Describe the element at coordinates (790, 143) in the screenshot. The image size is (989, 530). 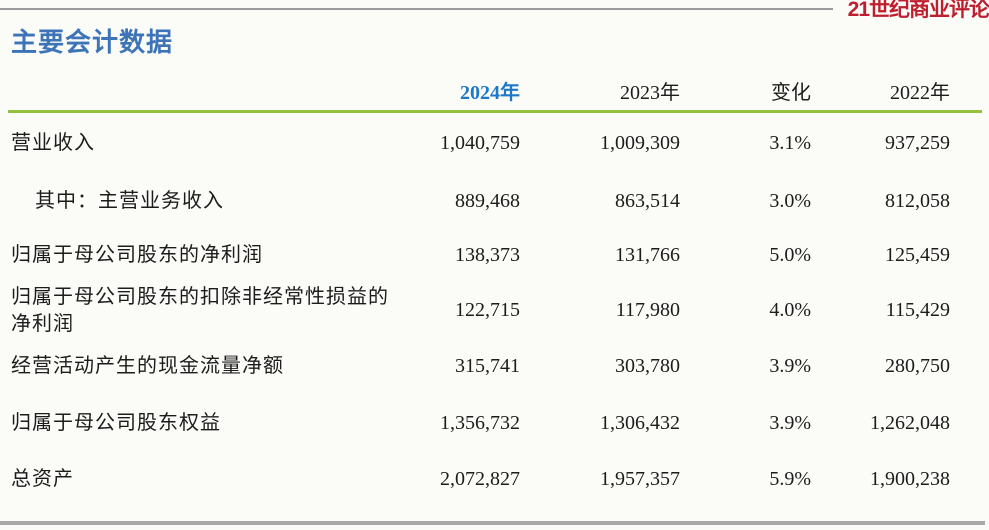
I see `value-change: 3.1%` at that location.